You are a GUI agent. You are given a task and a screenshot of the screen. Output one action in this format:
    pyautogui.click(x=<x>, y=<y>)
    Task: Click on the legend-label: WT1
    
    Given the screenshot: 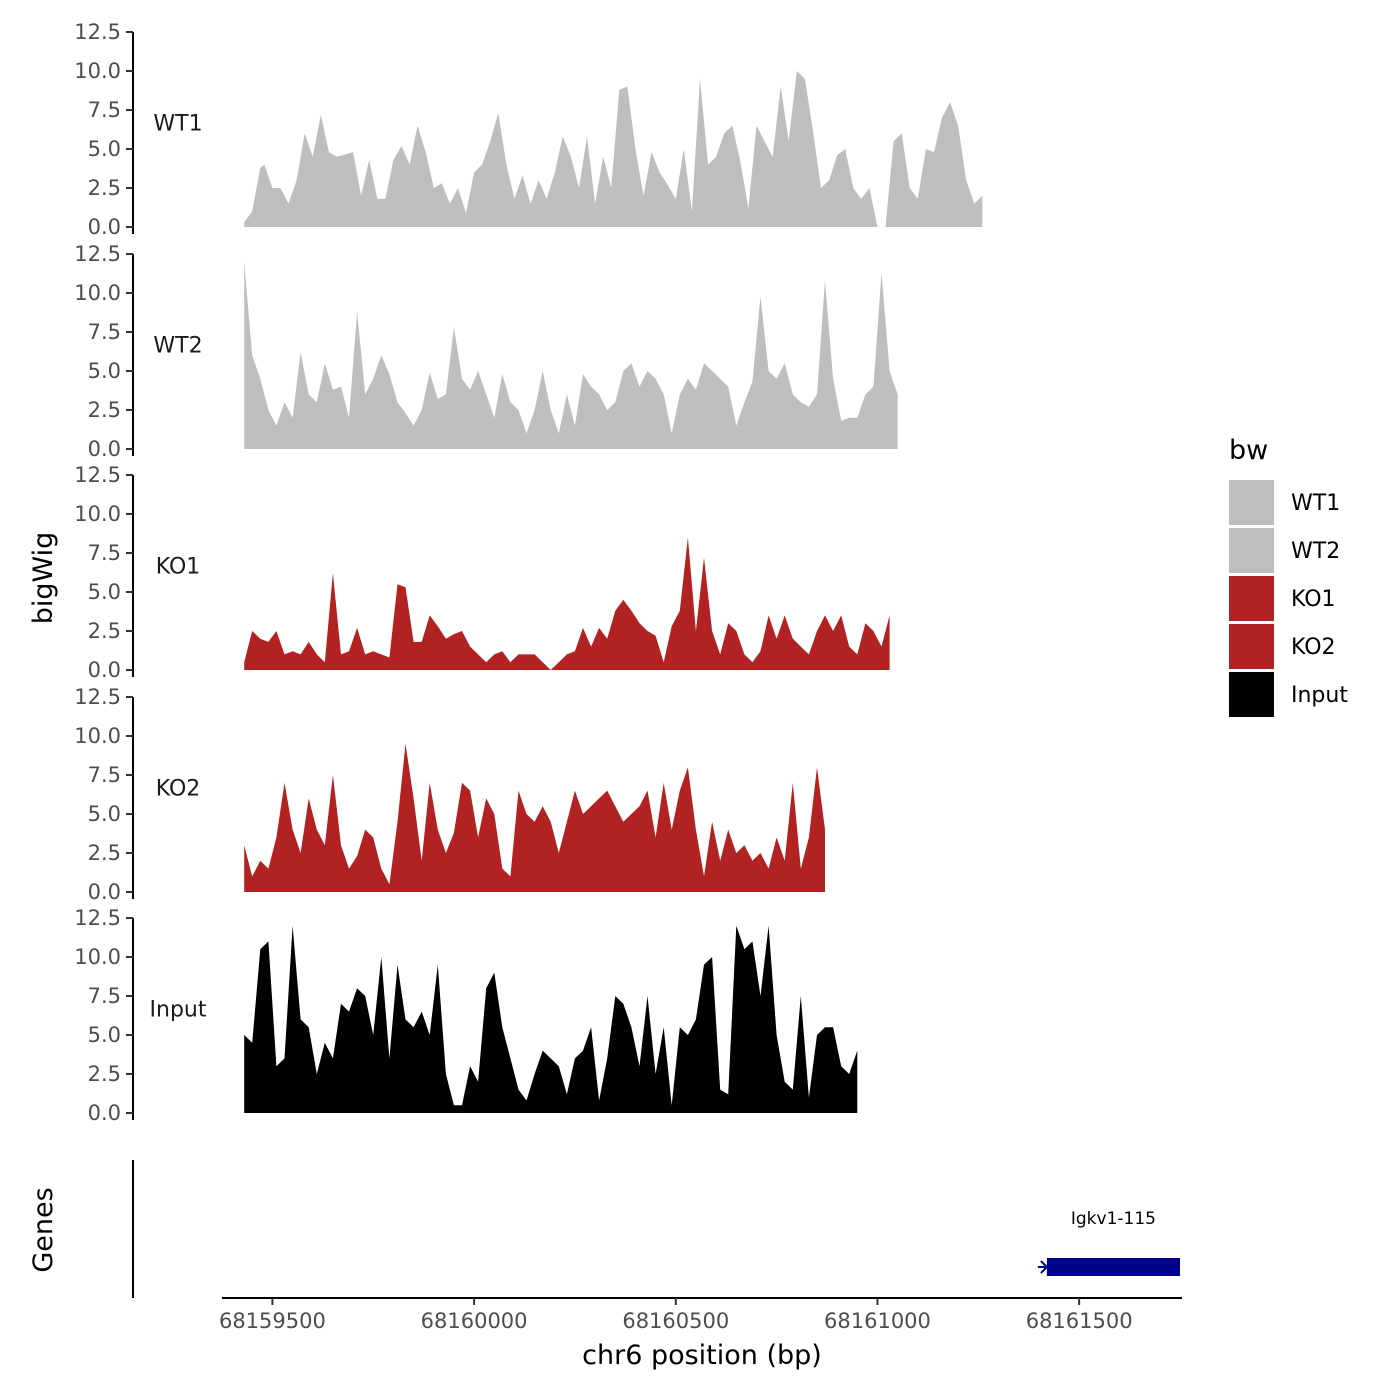 What is the action you would take?
    pyautogui.click(x=1315, y=503)
    